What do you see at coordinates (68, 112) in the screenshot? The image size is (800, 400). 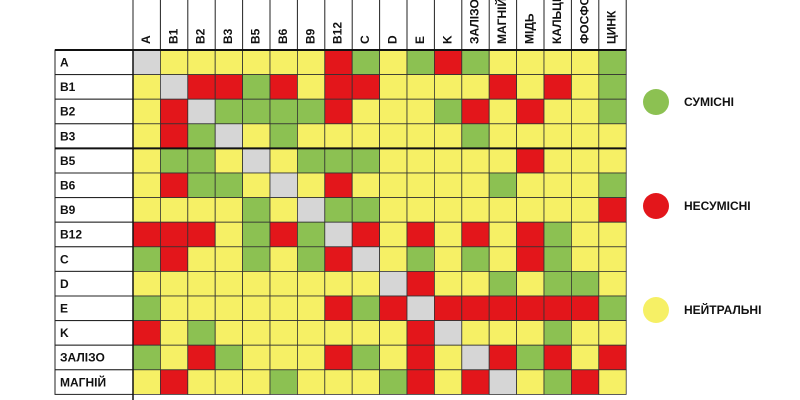 I see `row-label: B2` at bounding box center [68, 112].